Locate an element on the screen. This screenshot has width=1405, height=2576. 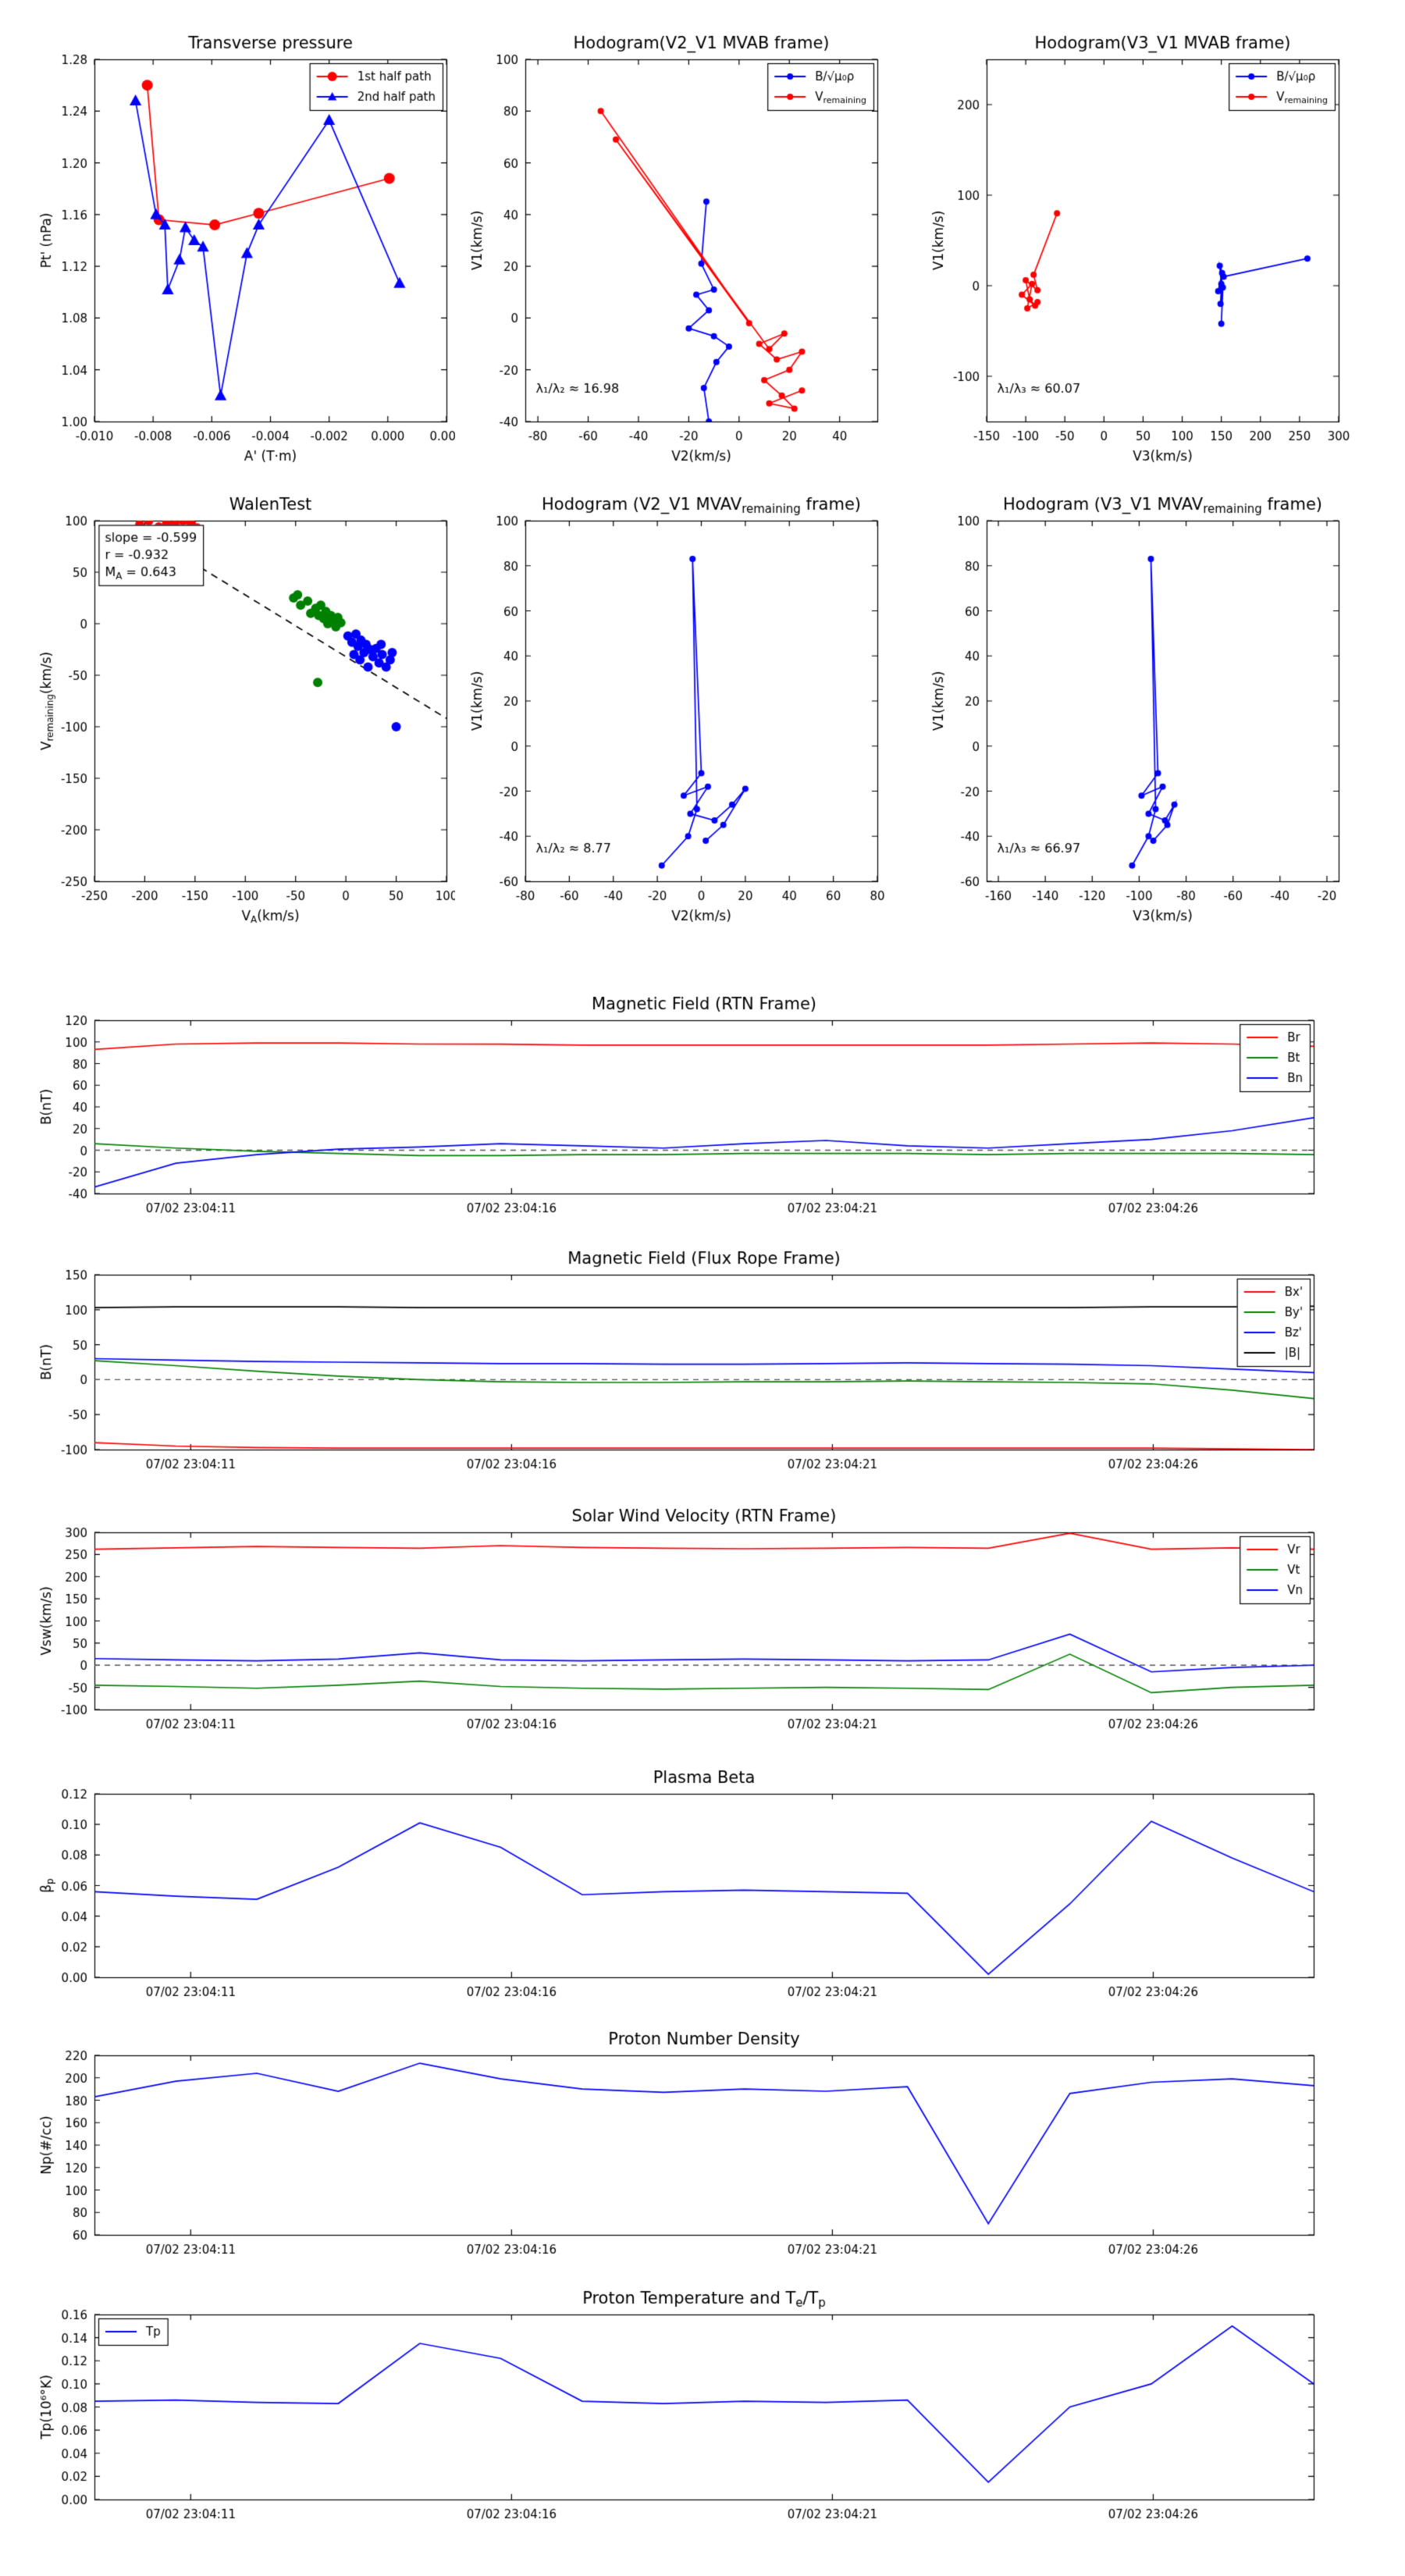
chart-solar-wind-velocity-rtn is located at coordinates (679, 1624).